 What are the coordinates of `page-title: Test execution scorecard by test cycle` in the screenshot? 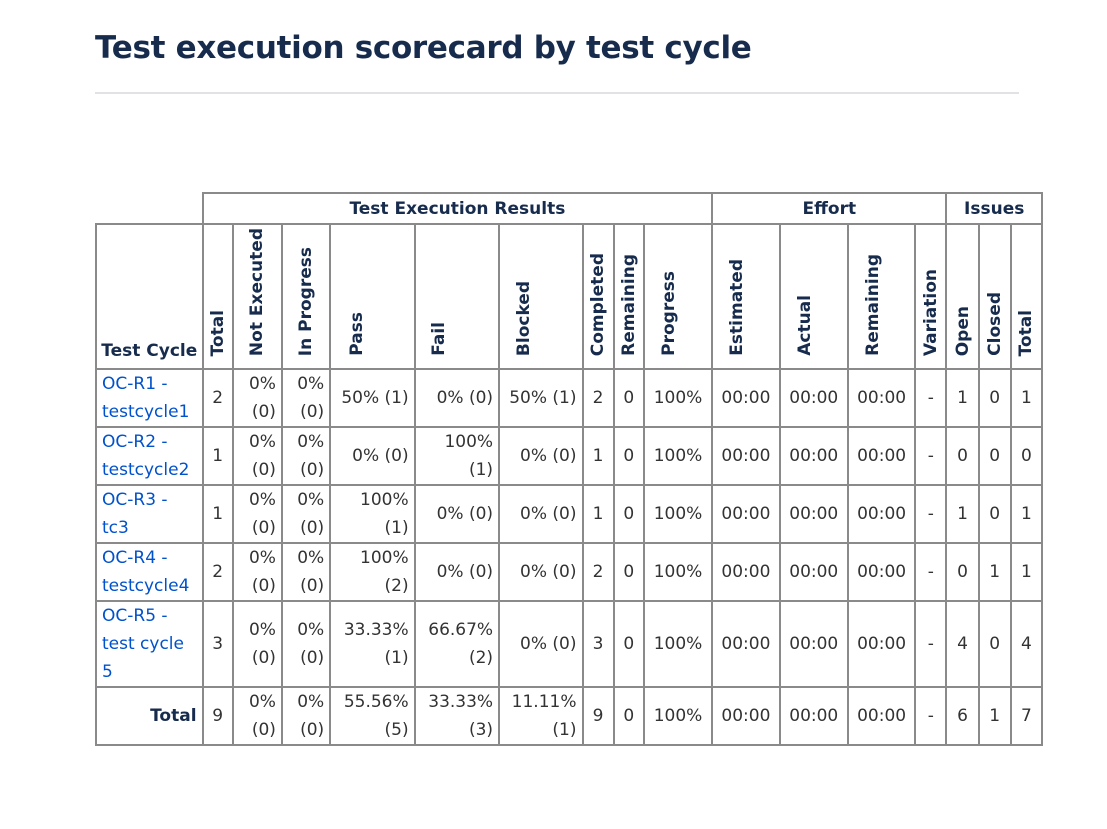 It's located at (423, 48).